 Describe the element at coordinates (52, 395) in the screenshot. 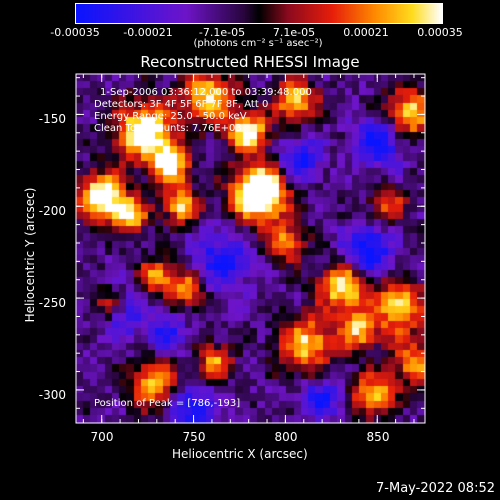

I see `y-tick-label: -300` at that location.